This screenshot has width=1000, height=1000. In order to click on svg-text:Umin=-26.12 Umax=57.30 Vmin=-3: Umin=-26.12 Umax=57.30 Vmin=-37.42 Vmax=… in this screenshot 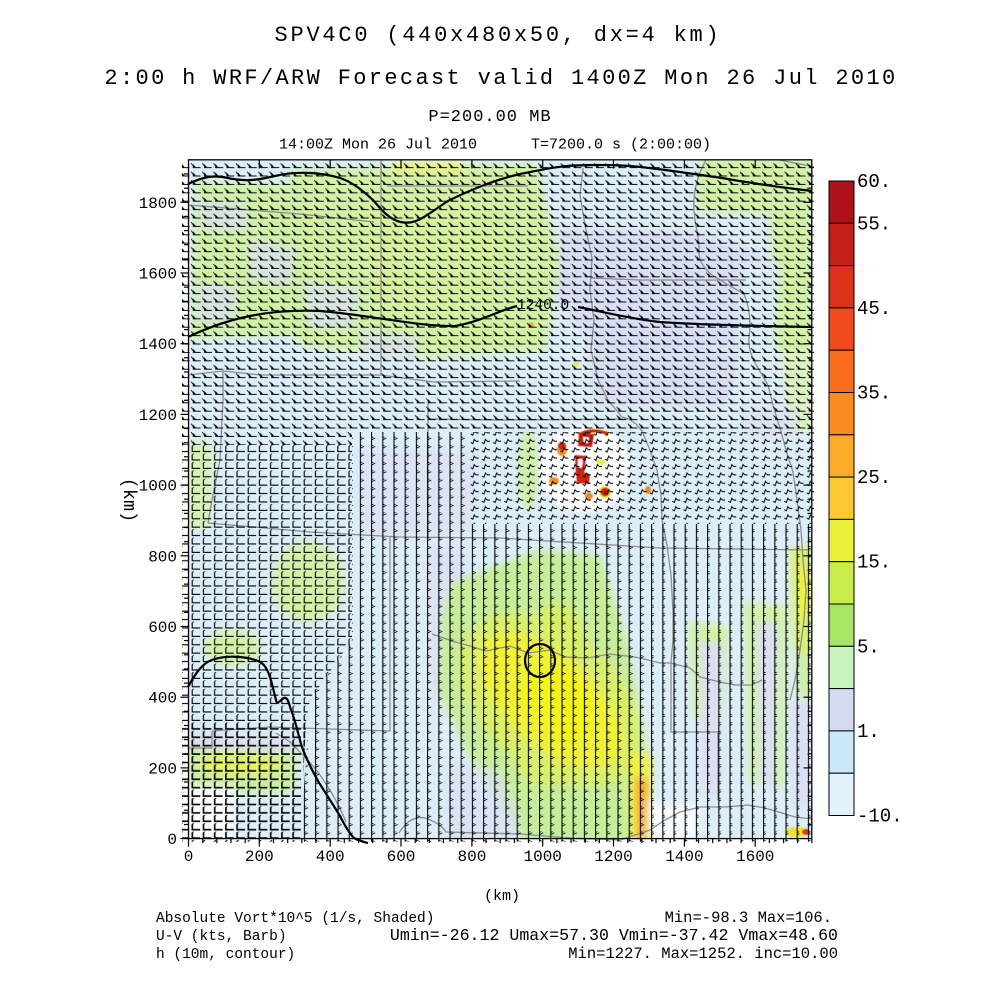, I will do `click(614, 935)`.